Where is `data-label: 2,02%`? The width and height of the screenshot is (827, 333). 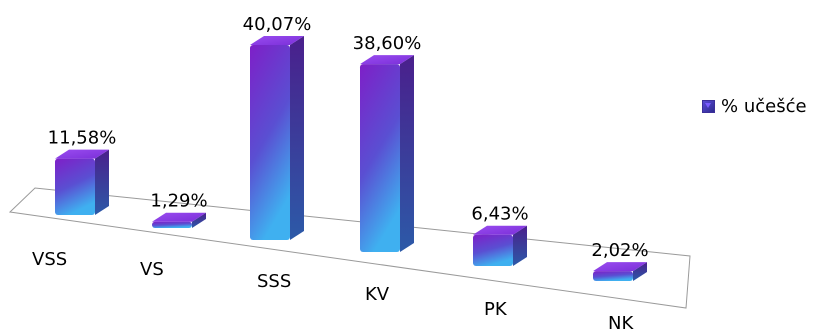
data-label: 2,02% is located at coordinates (619, 250).